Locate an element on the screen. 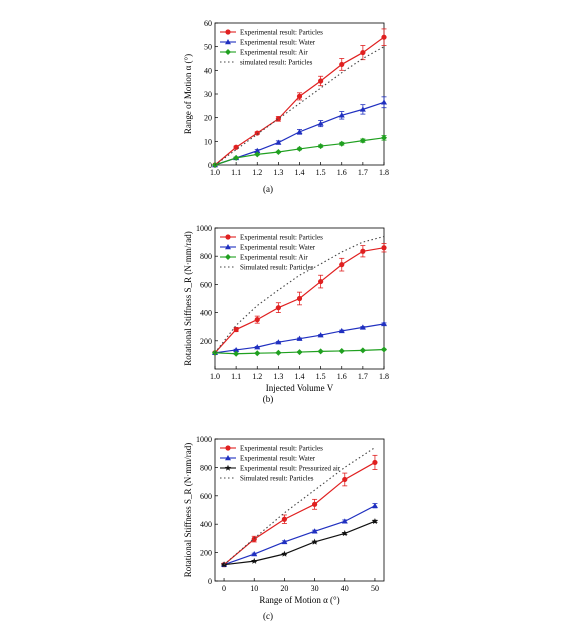 The width and height of the screenshot is (579, 633). x-tick-label: 0 is located at coordinates (224, 588).